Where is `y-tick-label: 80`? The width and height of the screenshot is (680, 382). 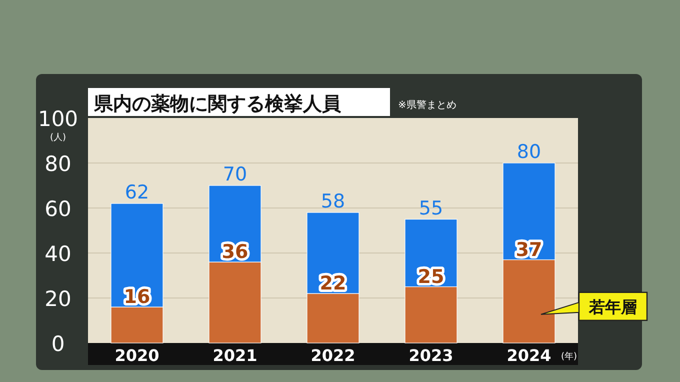
y-tick-label: 80 is located at coordinates (58, 164).